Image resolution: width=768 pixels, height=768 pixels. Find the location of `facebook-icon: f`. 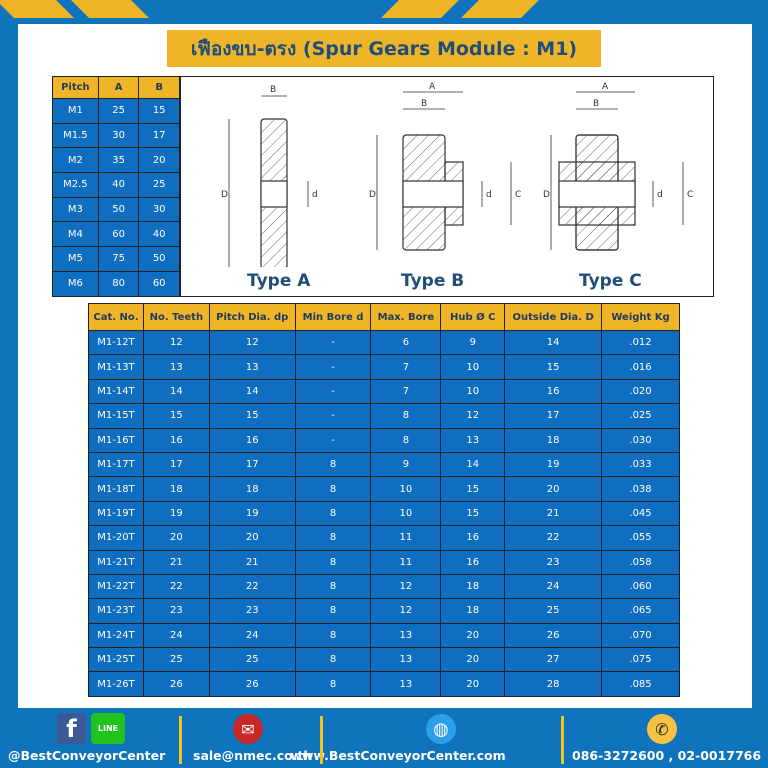

facebook-icon: f is located at coordinates (71, 728).